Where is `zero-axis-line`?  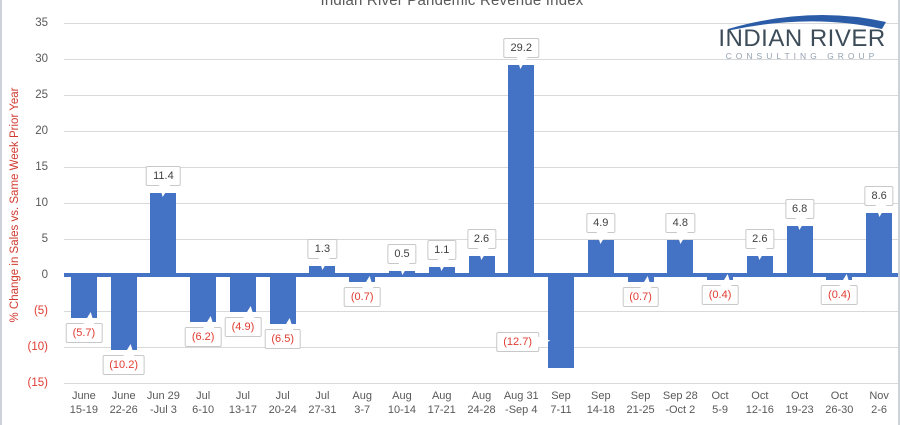 zero-axis-line is located at coordinates (481, 275).